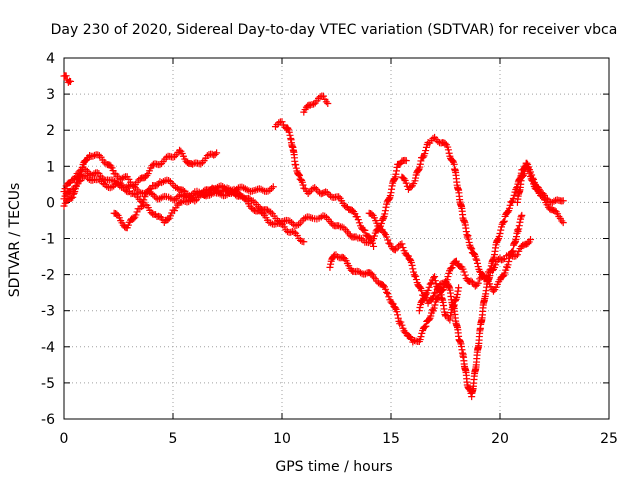 This screenshot has width=640, height=484. Describe the element at coordinates (48, 348) in the screenshot. I see `y-tick-label: -4` at that location.